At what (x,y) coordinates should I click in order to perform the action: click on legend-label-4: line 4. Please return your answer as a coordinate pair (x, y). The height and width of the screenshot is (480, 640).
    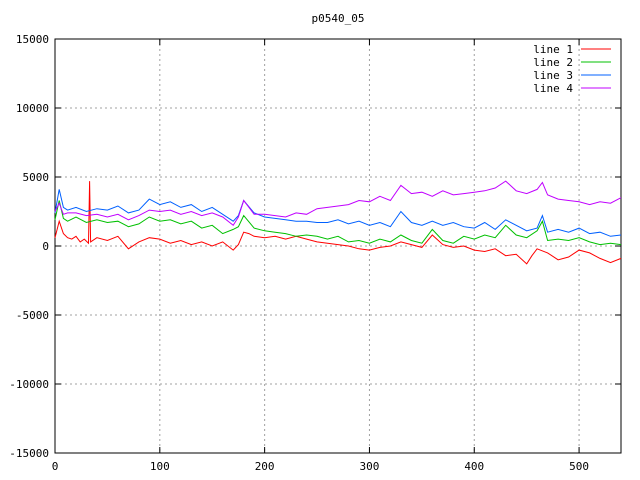
    Looking at the image, I should click on (553, 88).